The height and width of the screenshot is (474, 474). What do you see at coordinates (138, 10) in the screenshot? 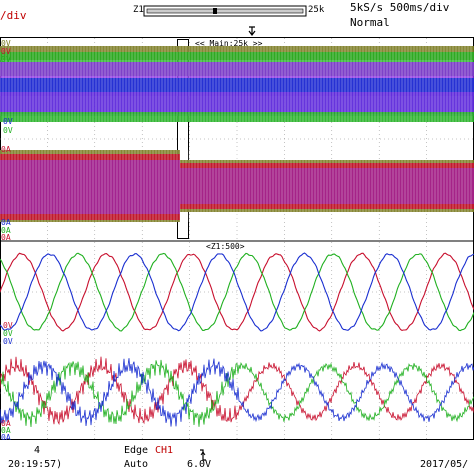
I see `zoom-bar-left-label: Z1` at bounding box center [138, 10].